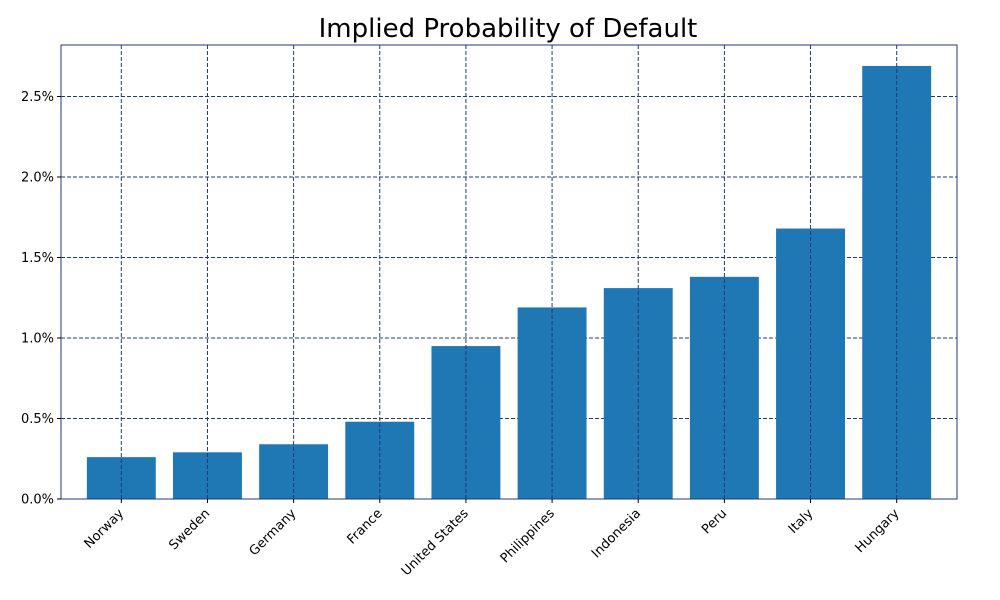 This screenshot has width=1000, height=600. Describe the element at coordinates (878, 531) in the screenshot. I see `x-tick-label-9: Hungary` at that location.